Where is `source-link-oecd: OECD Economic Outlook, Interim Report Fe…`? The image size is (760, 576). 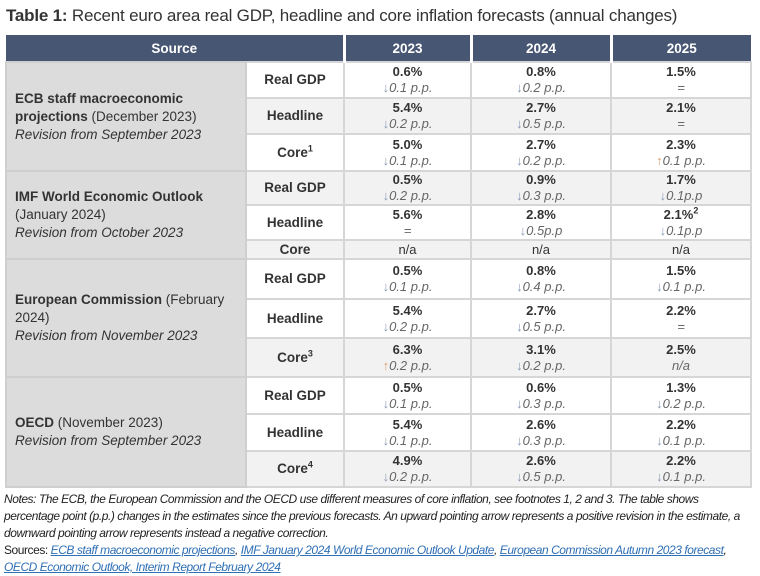
source-link-oecd: OECD Economic Outlook, Interim Report Fe… is located at coordinates (142, 567).